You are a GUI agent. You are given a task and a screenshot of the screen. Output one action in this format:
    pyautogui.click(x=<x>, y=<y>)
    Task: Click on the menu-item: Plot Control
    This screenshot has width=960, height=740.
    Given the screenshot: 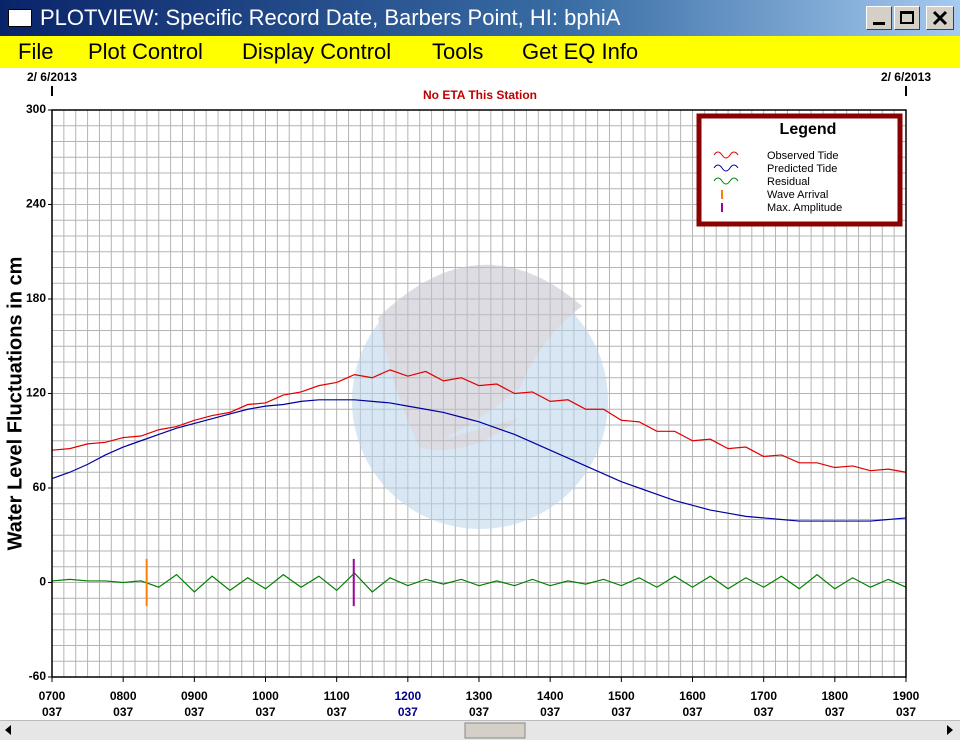 What is the action you would take?
    pyautogui.click(x=145, y=51)
    